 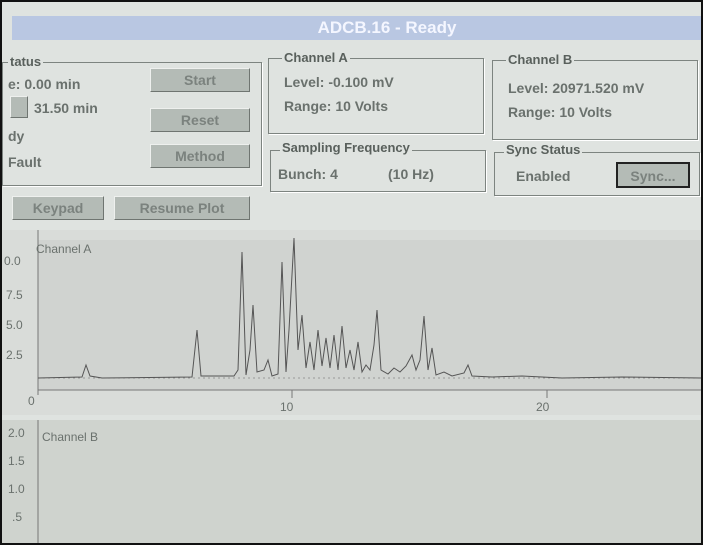 I want to click on group-legend: tatus, so click(x=26, y=61).